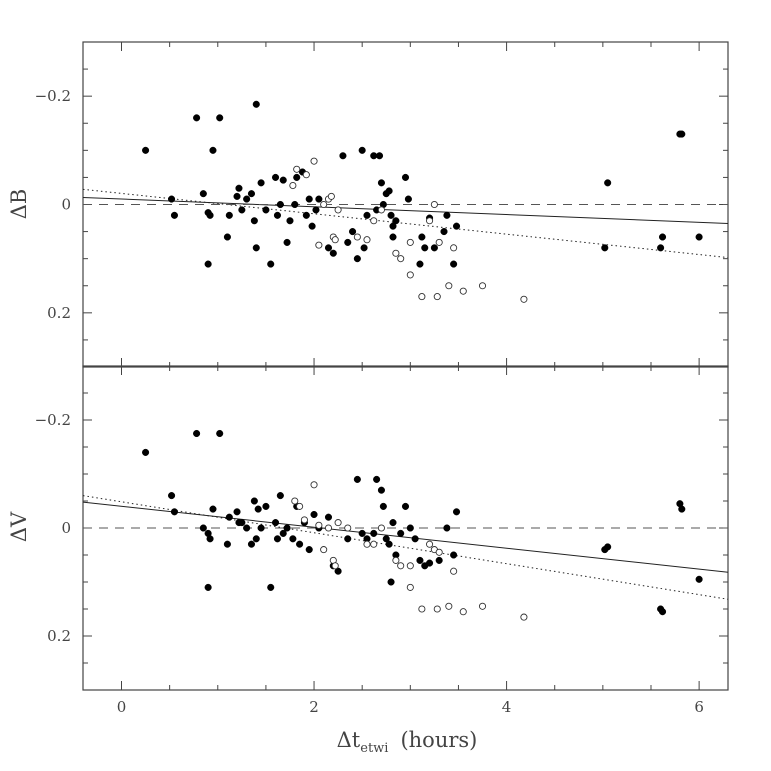 The width and height of the screenshot is (771, 771). What do you see at coordinates (405, 547) in the screenshot?
I see `panel-bottom-fit-lines` at bounding box center [405, 547].